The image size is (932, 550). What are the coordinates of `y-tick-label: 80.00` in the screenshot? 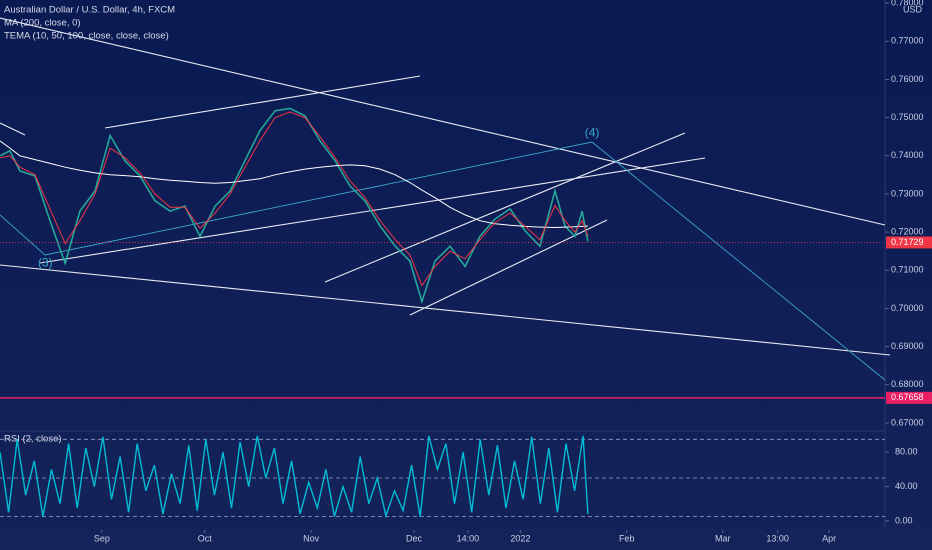 It's located at (906, 452).